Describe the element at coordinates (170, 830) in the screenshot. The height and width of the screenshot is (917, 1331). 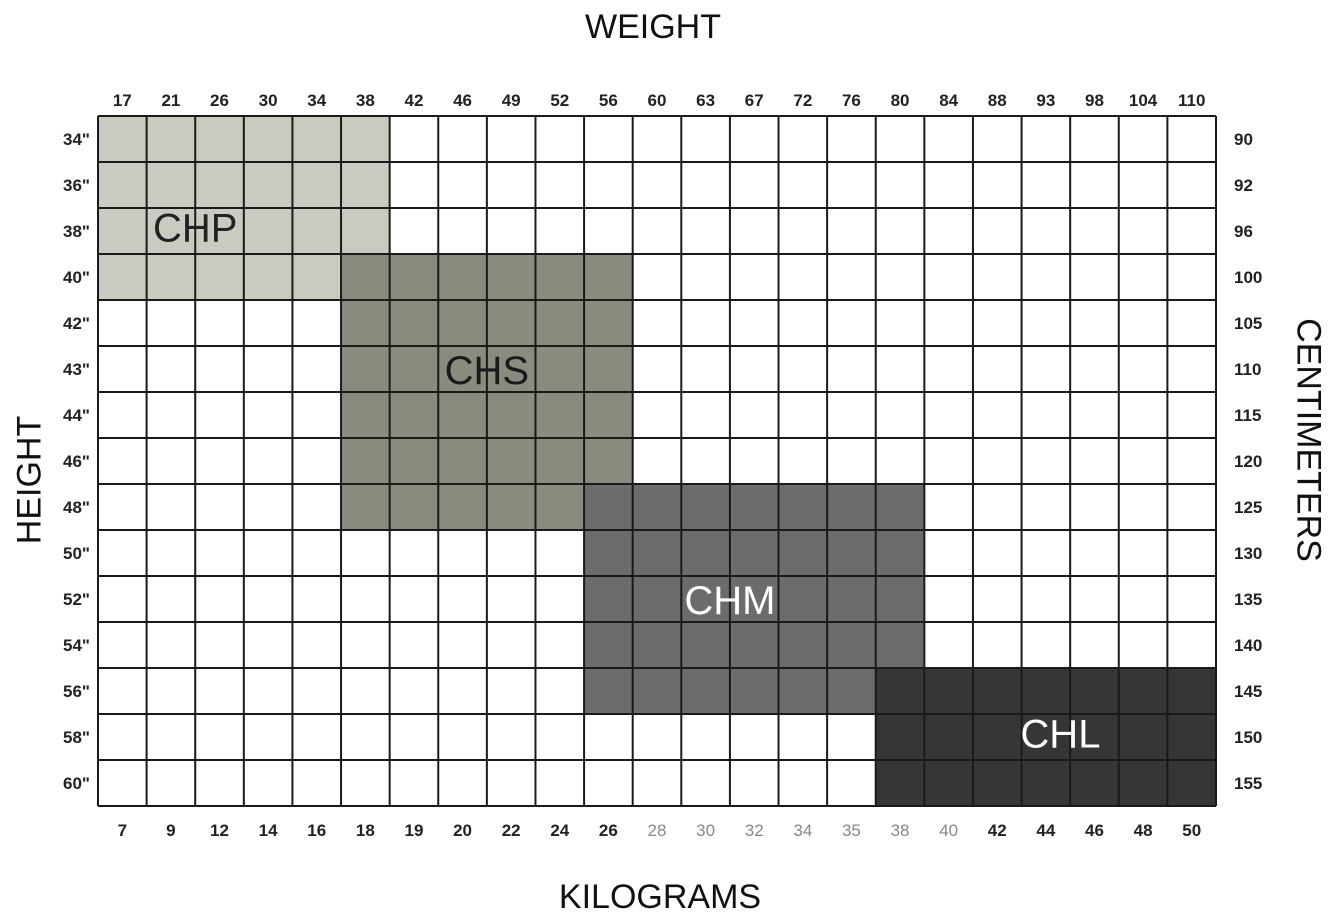
I see `x-bottom-tick-label: 9` at that location.